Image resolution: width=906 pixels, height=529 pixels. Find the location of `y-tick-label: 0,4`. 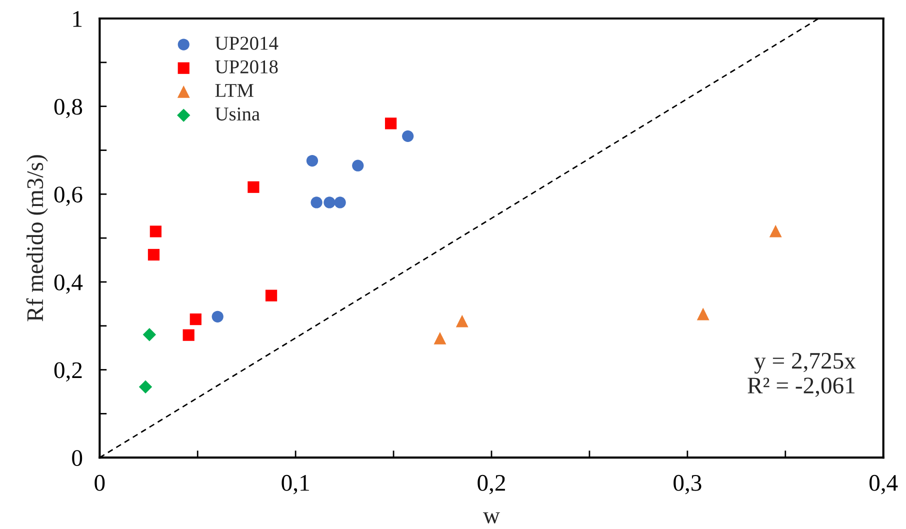

y-tick-label: 0,4 is located at coordinates (68, 284).